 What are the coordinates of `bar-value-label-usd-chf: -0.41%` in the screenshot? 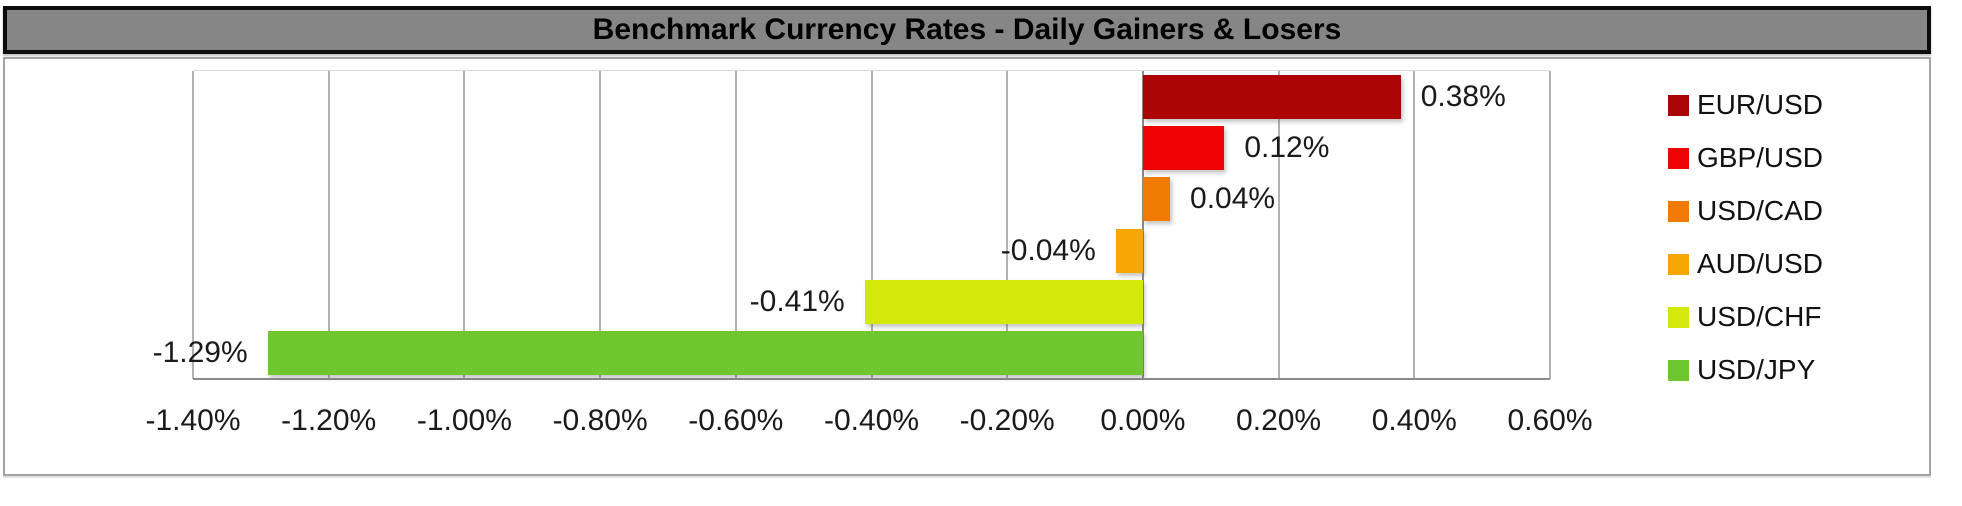 It's located at (797, 301).